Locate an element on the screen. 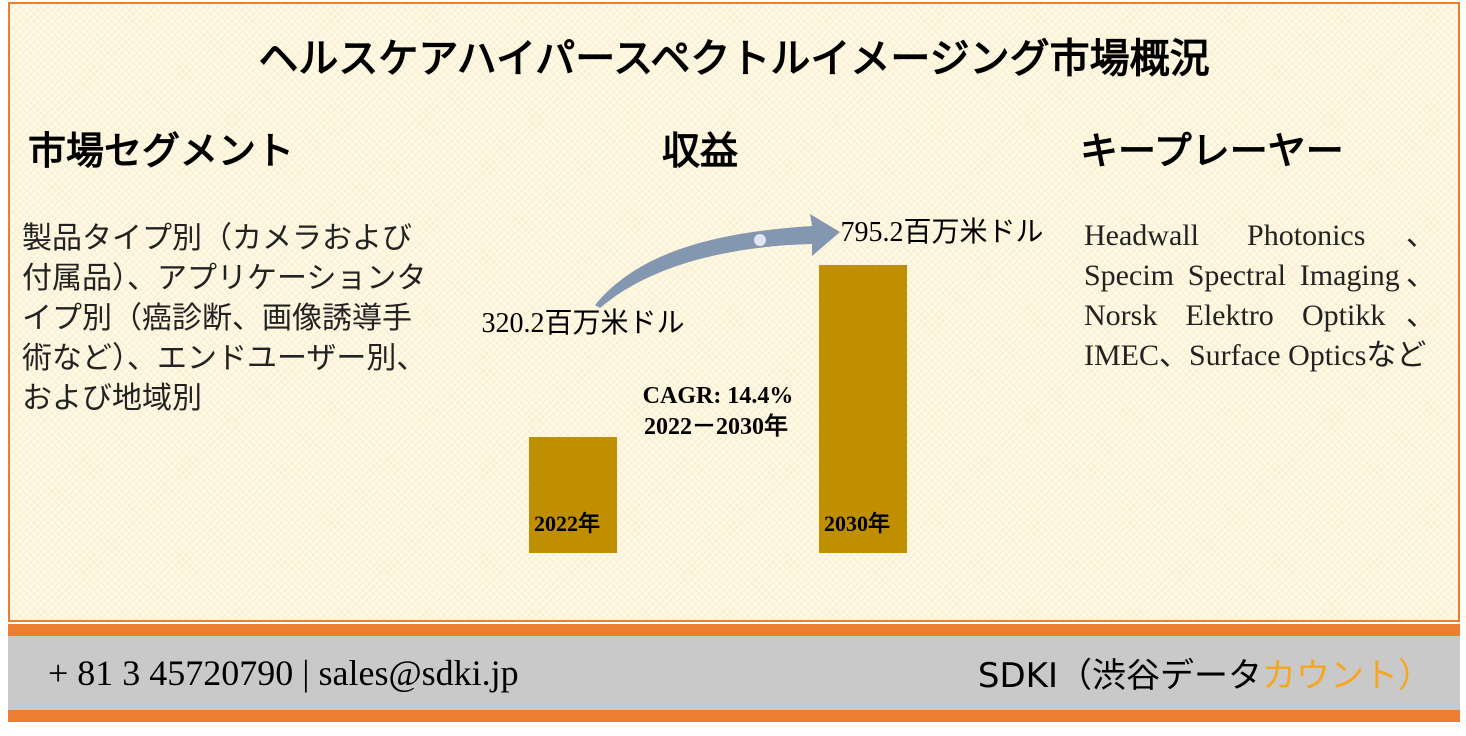 Image resolution: width=1466 pixels, height=736 pixels. brand: SDKI（渋谷データカウント） is located at coordinates (1205, 672).